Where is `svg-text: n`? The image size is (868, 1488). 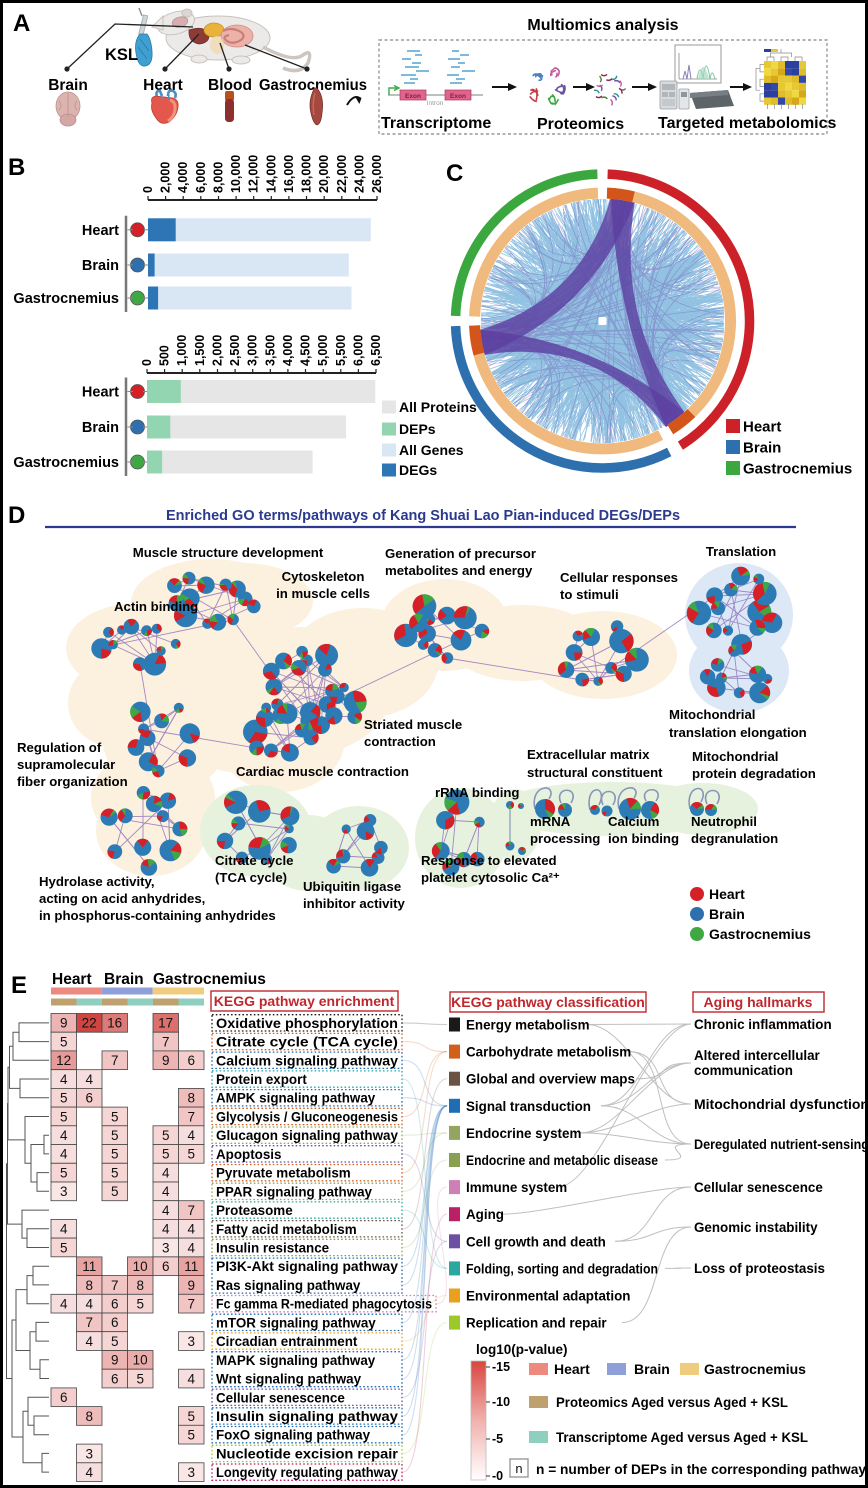
svg-text: n is located at coordinates (518, 1468).